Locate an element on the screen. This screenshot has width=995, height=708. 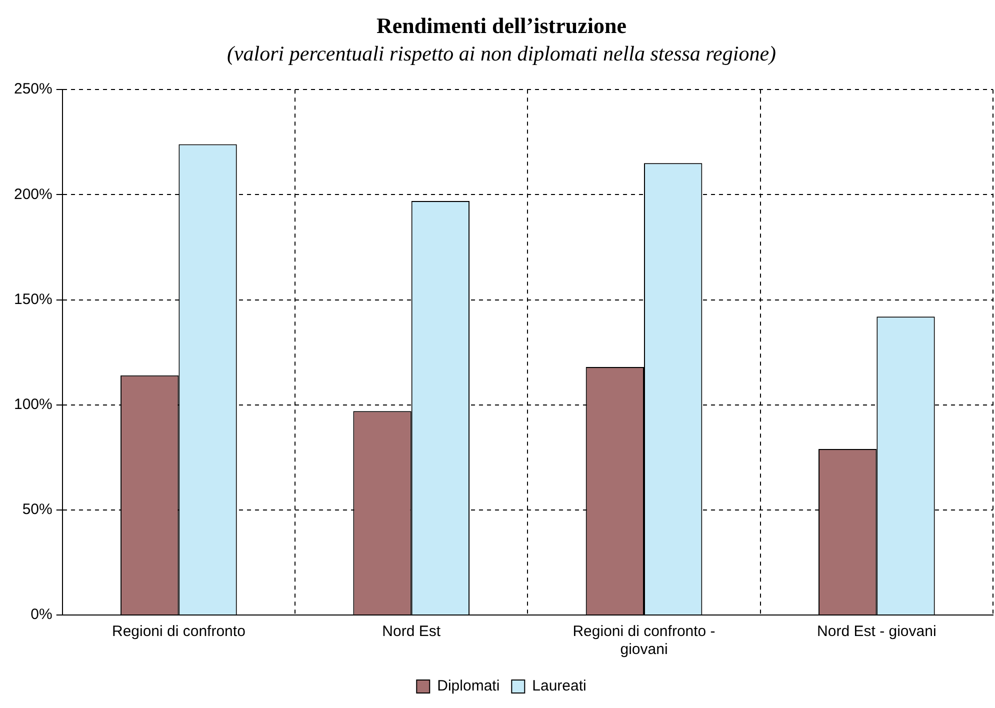
legend-label: Laureati is located at coordinates (559, 686).